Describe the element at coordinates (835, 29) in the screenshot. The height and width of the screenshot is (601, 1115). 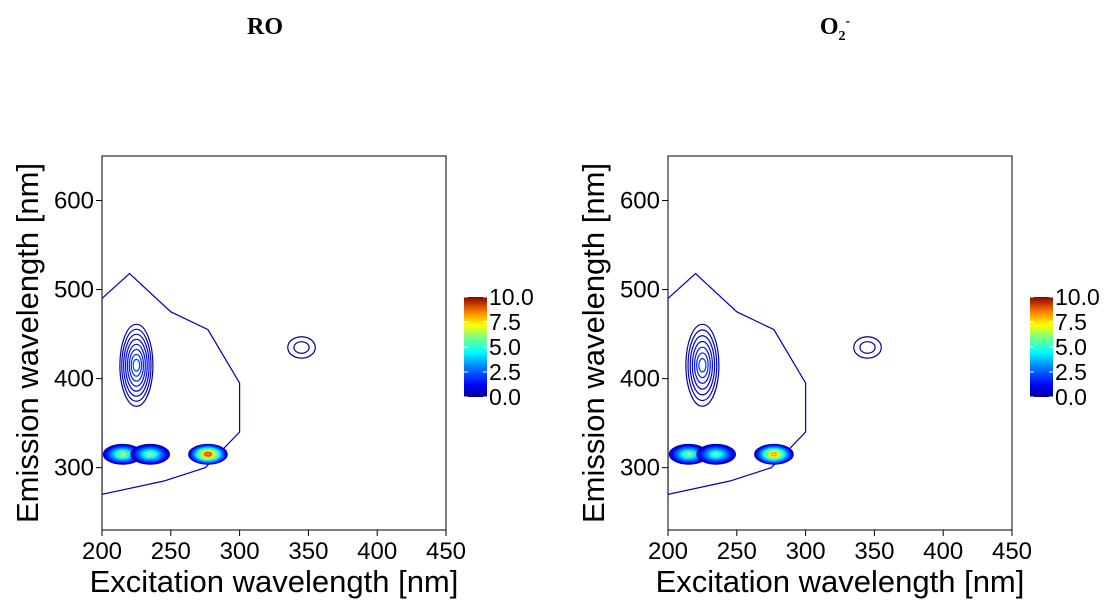
I see `chart-title-o2: O2-` at that location.